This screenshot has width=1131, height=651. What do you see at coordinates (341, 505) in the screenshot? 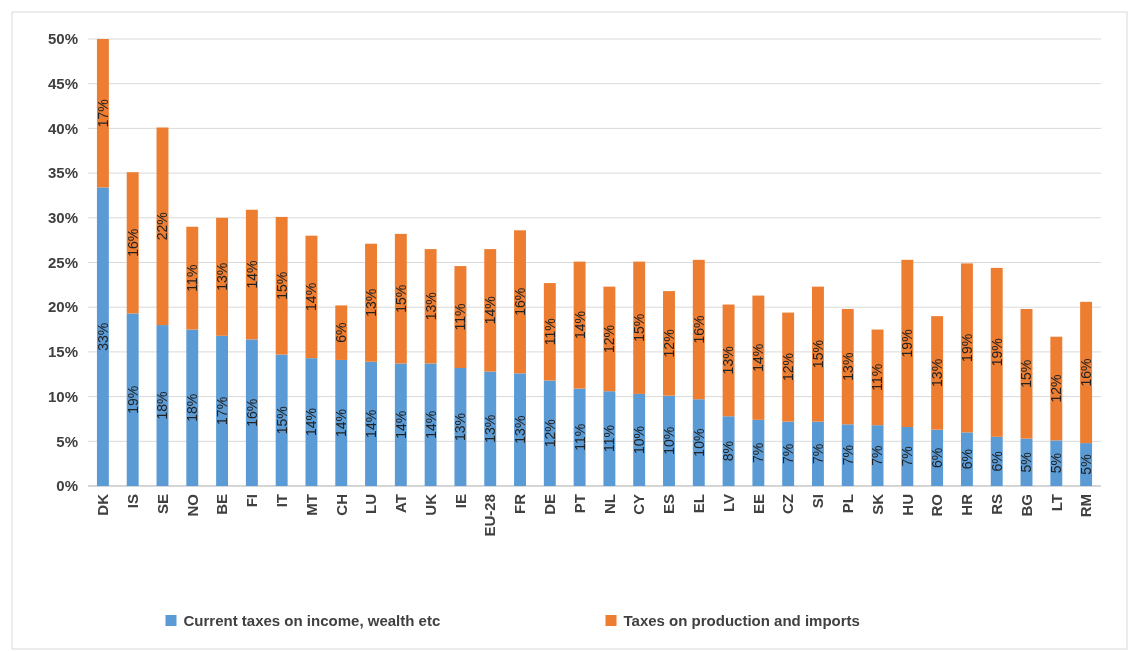
I see `x-tick-label: CH` at bounding box center [341, 505].